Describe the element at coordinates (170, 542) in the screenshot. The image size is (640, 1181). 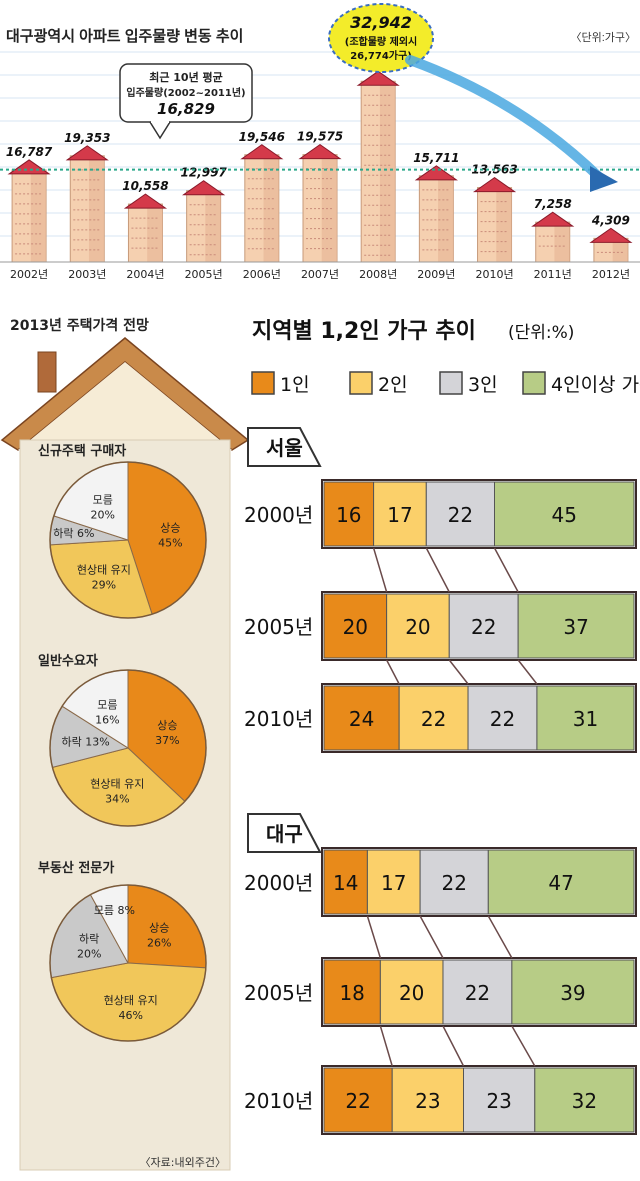
I see `pie-slice-value: 45%` at that location.